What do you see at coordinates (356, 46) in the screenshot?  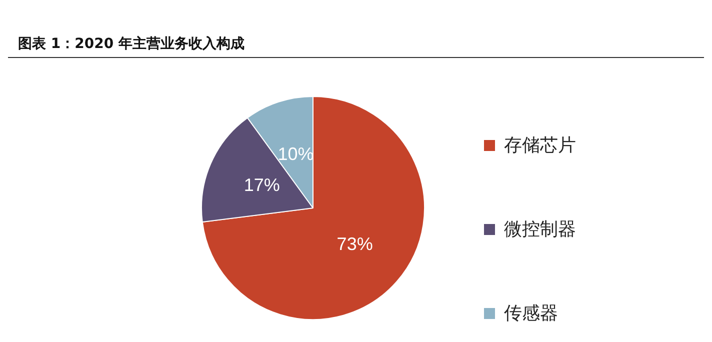 I see `chart-title: 图表 1：2020 年主营业务收入构成` at bounding box center [356, 46].